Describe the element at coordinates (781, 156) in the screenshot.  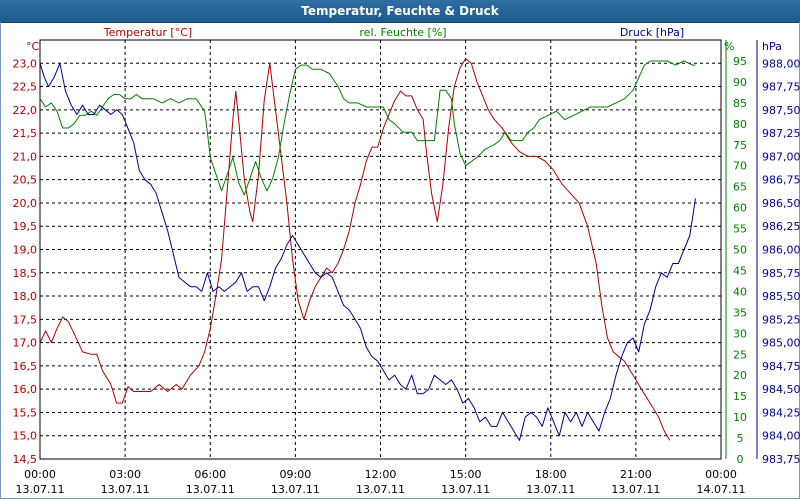
I see `y-tick-pressure: 987,00` at that location.